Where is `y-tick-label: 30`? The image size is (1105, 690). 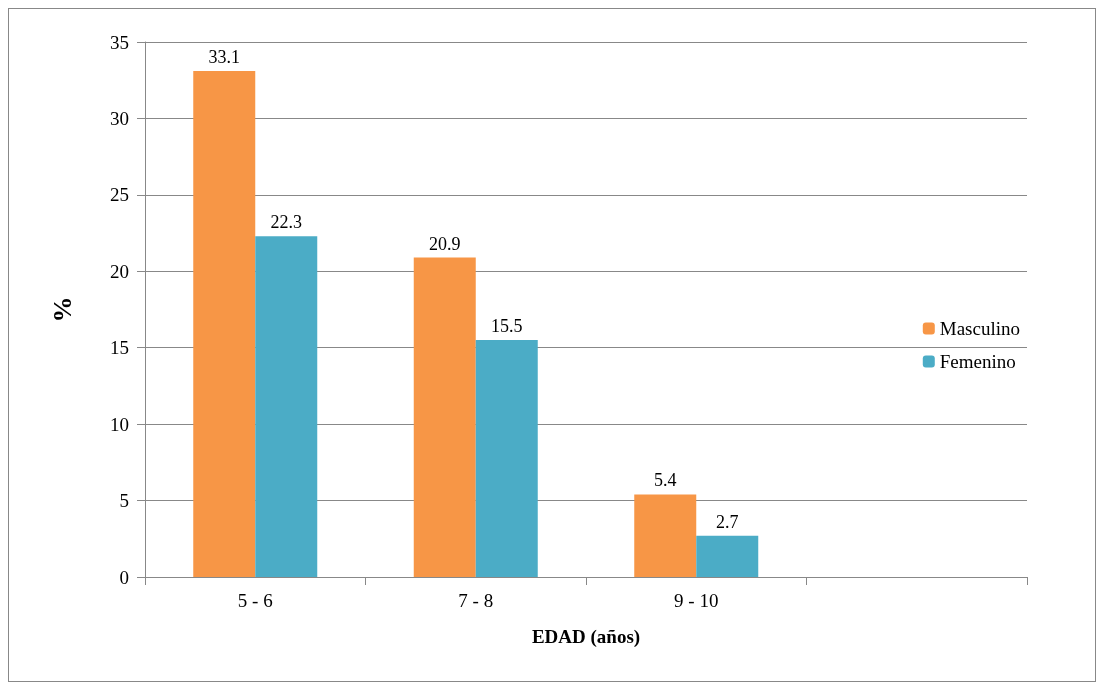 y-tick-label: 30 is located at coordinates (119, 118).